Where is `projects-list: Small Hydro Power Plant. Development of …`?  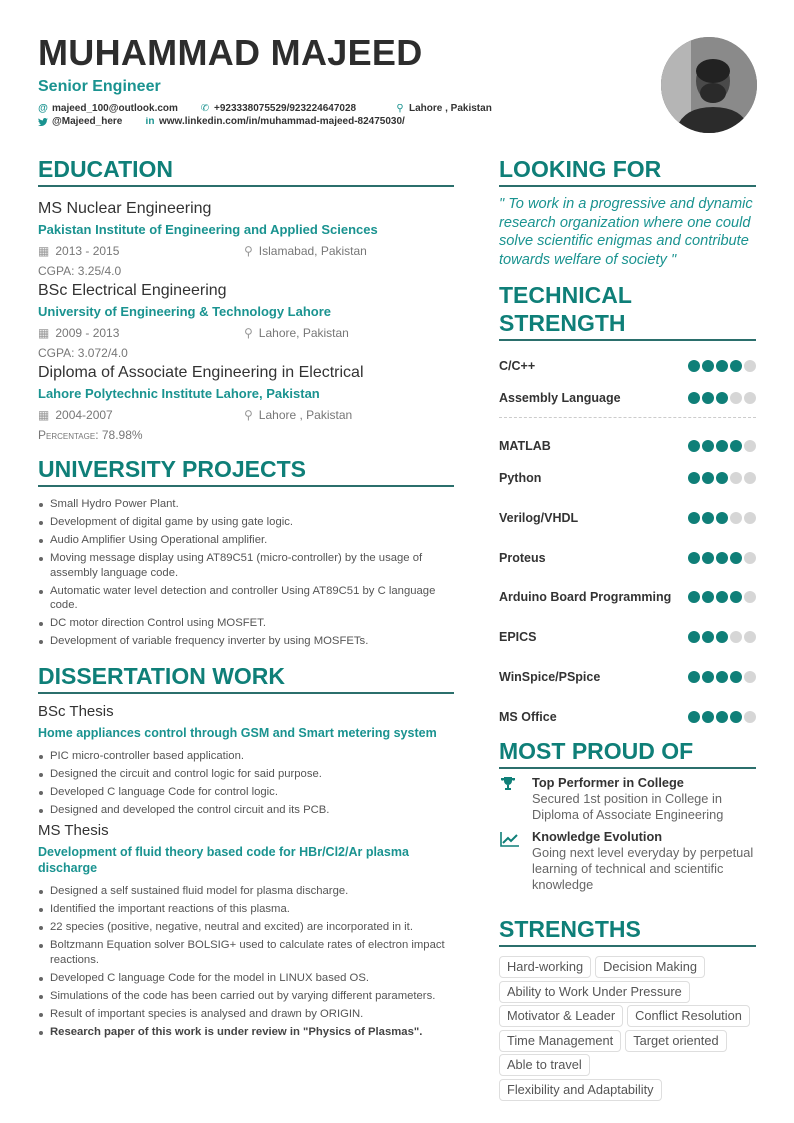 projects-list: Small Hydro Power Plant. Development of … is located at coordinates (246, 573).